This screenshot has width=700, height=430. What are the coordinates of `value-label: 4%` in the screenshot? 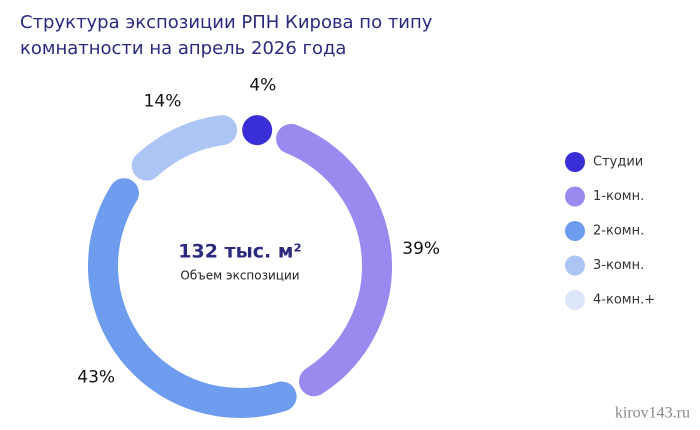 It's located at (262, 85).